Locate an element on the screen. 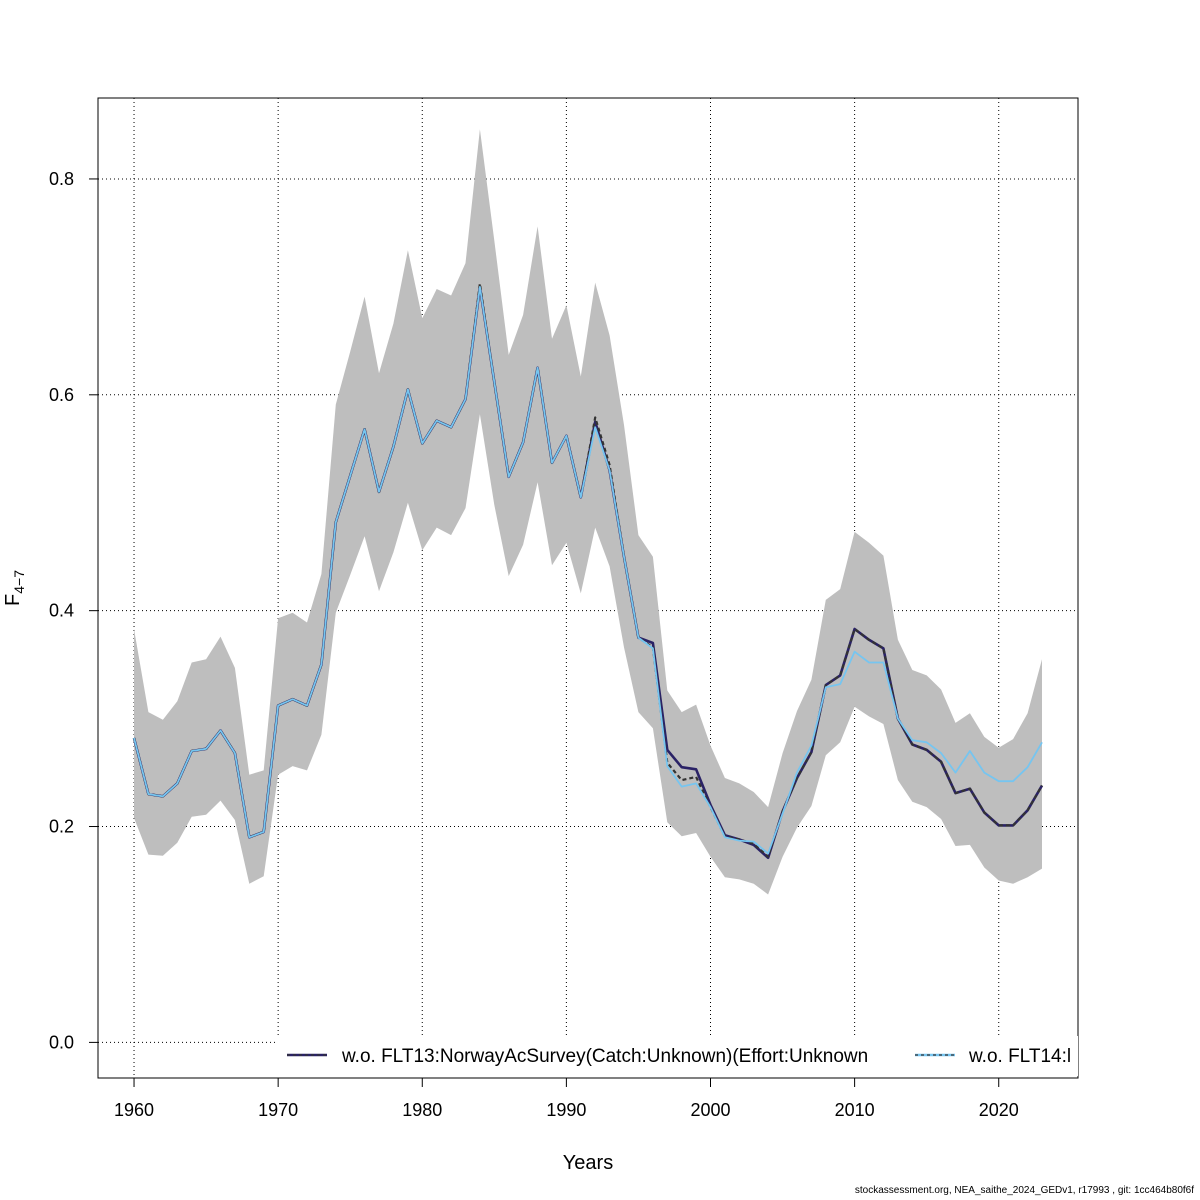  y-axis-title-main: F is located at coordinates (13, 600).